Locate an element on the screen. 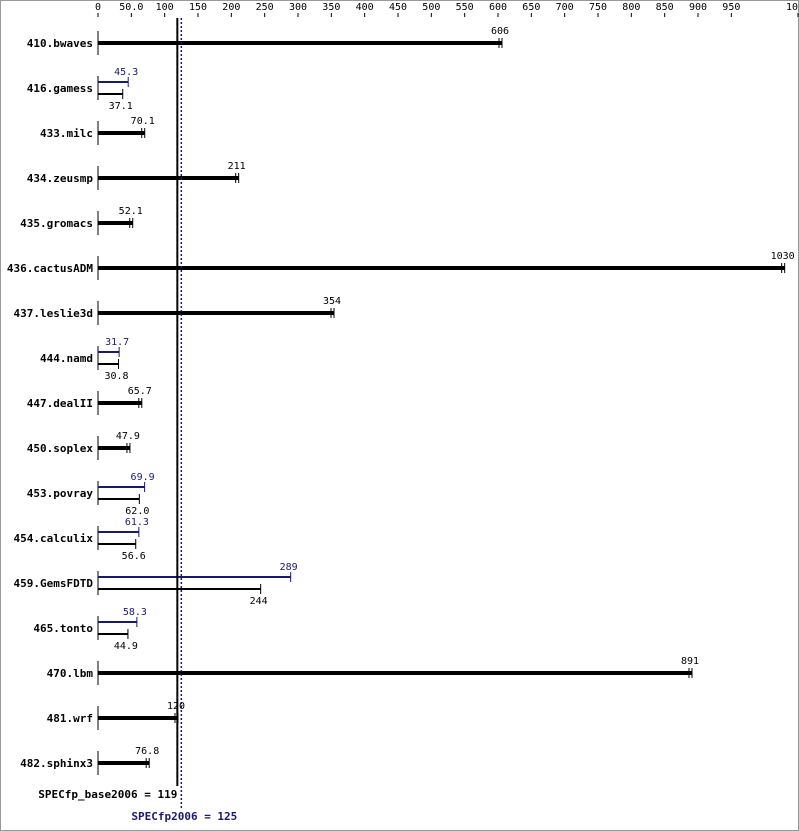 This screenshot has height=831, width=799. value-label: 120 is located at coordinates (176, 706).